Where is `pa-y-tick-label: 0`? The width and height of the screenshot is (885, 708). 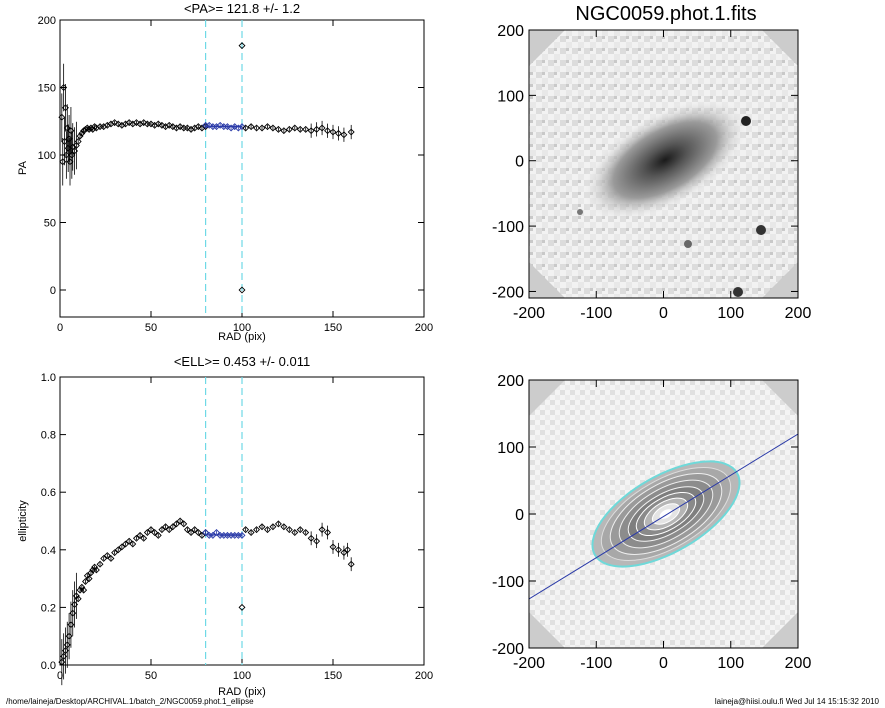
pa-y-tick-label: 0 is located at coordinates (53, 291).